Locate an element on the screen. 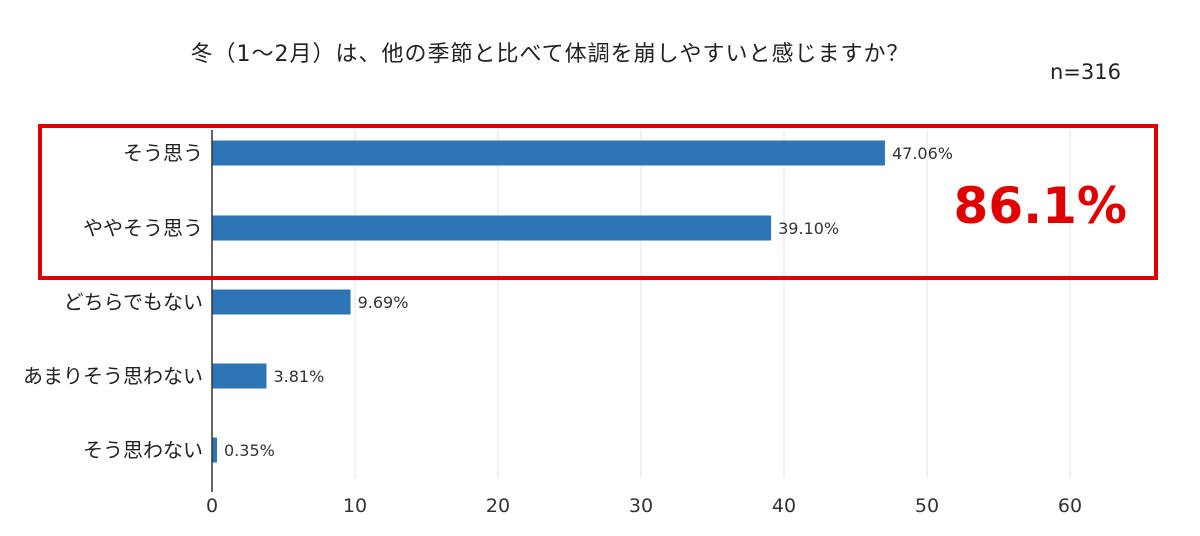  value-label: 47.06% is located at coordinates (922, 153).